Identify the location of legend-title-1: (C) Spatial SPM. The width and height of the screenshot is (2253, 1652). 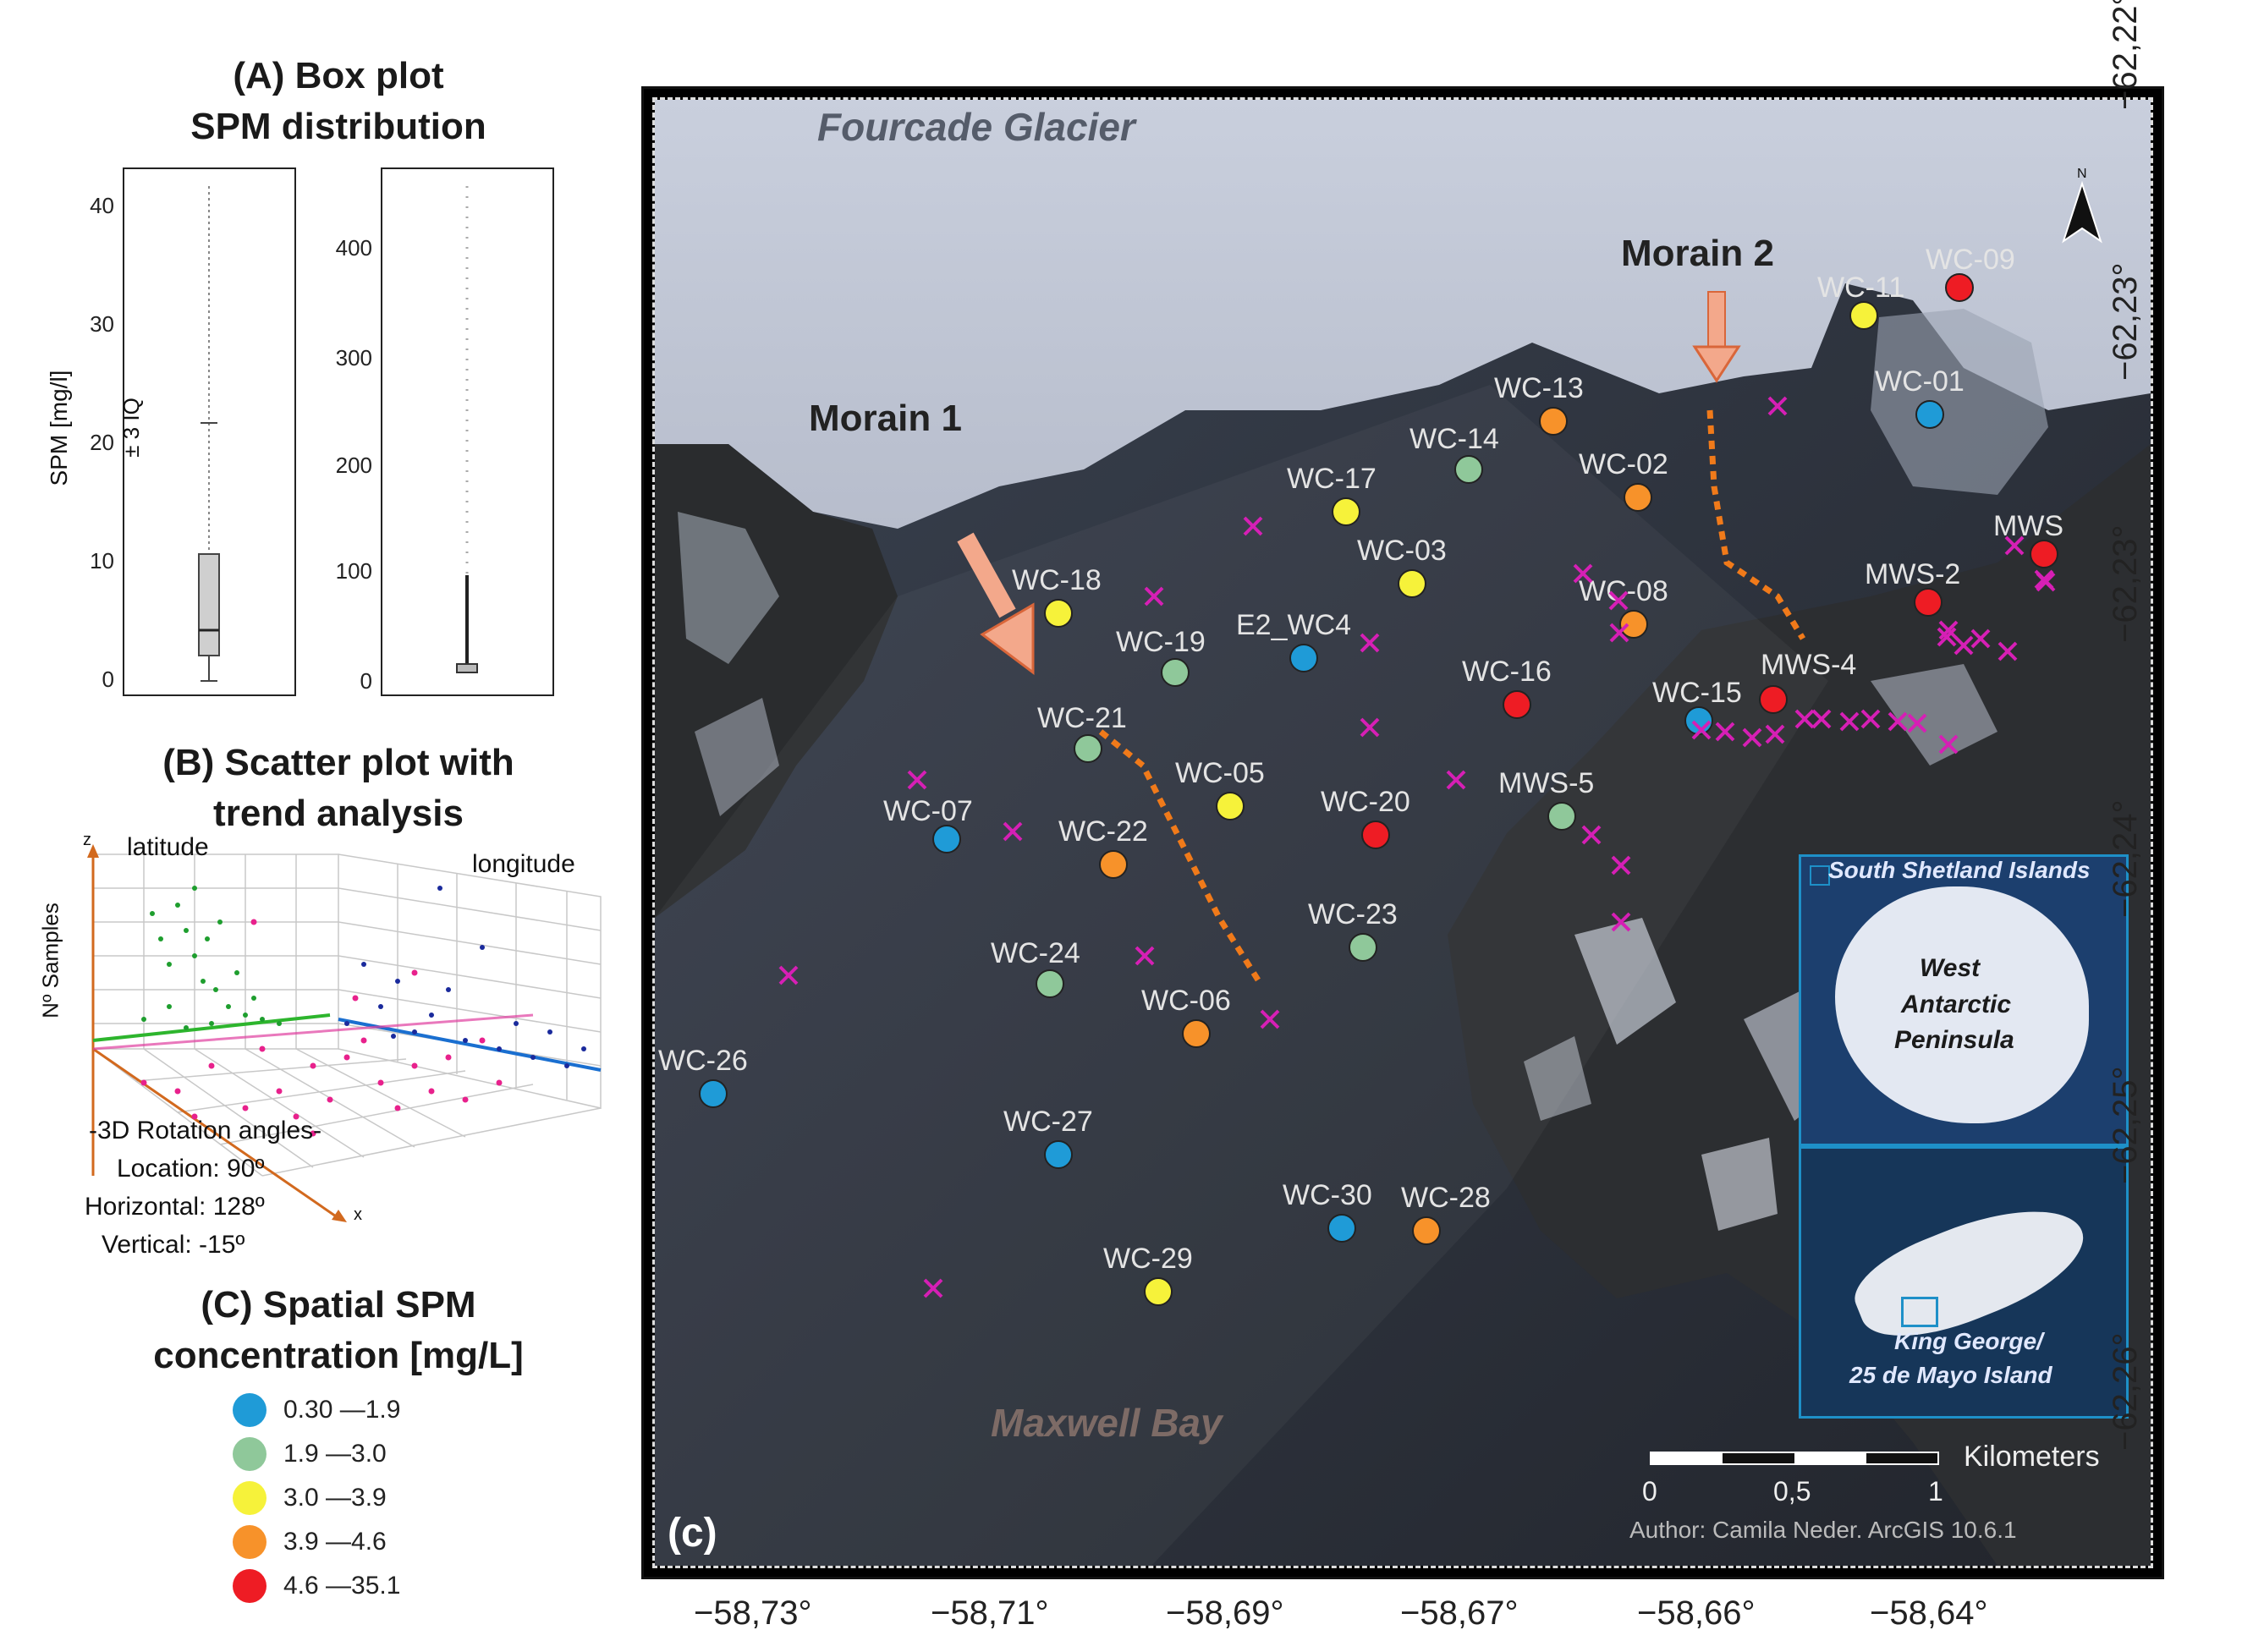
(338, 1304).